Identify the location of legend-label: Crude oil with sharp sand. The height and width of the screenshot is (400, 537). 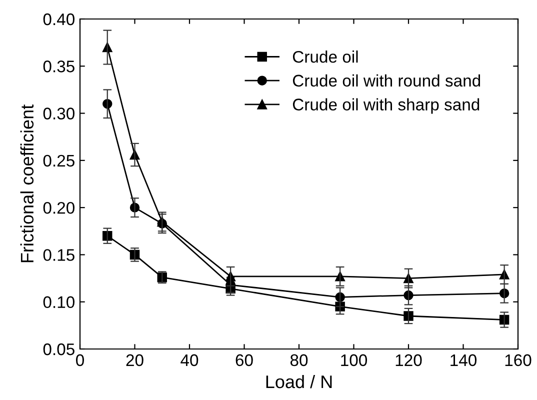
(386, 106).